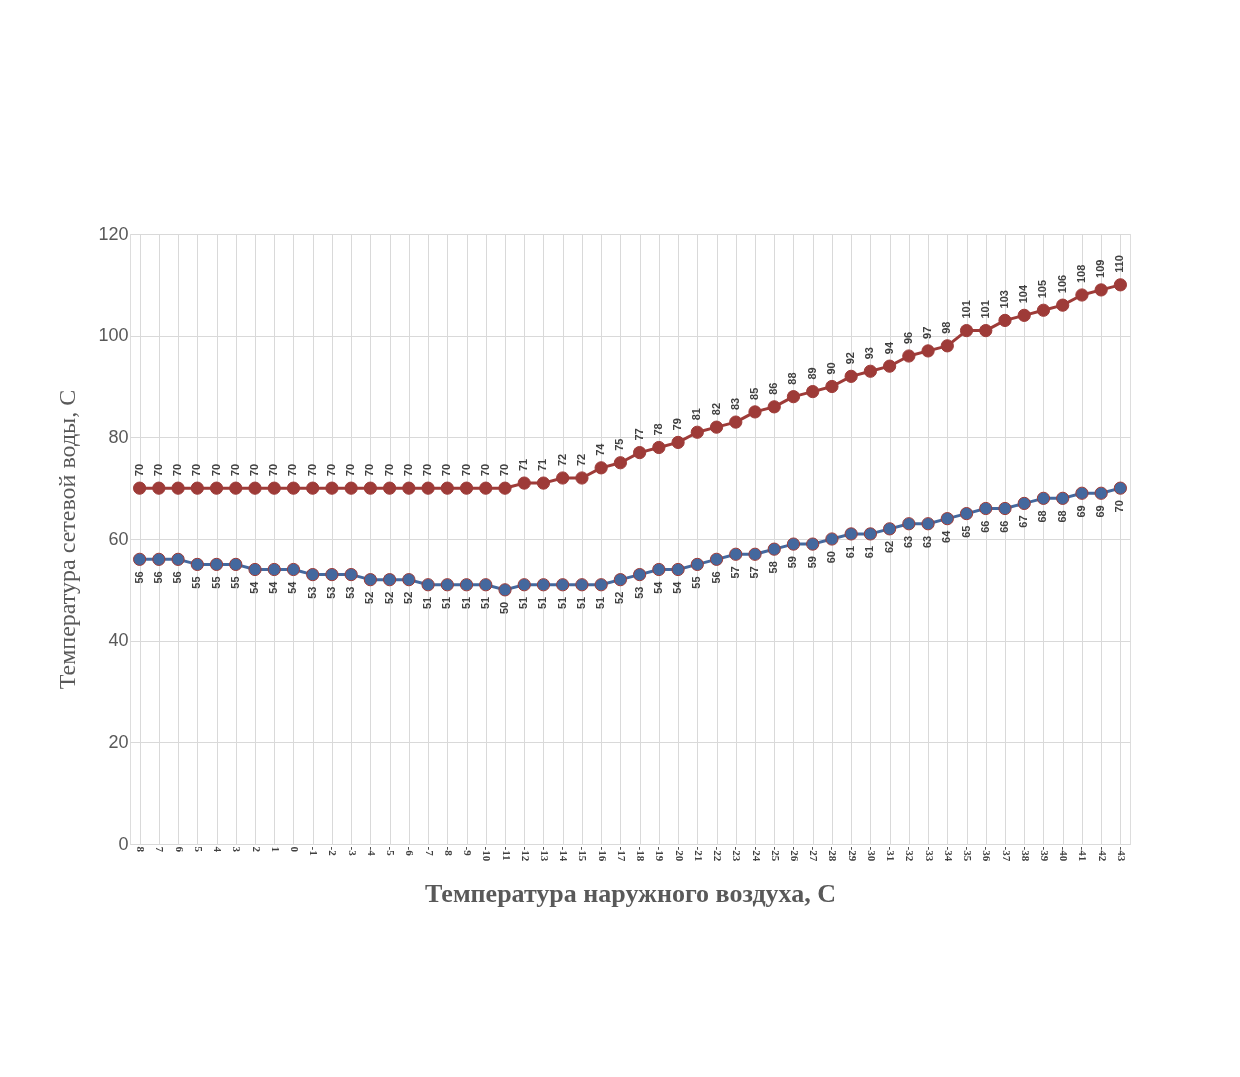 The height and width of the screenshot is (1077, 1240). I want to click on x-tick-label: -37, so click(1006, 854).